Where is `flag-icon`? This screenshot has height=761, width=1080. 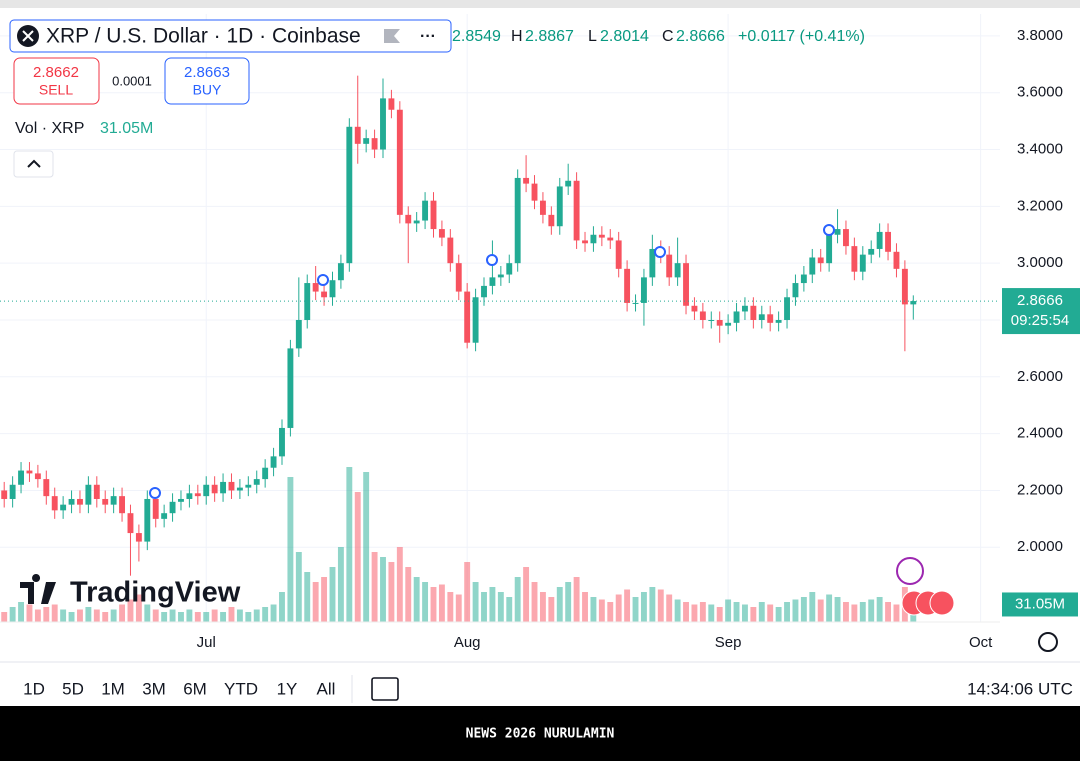
flag-icon is located at coordinates (392, 36).